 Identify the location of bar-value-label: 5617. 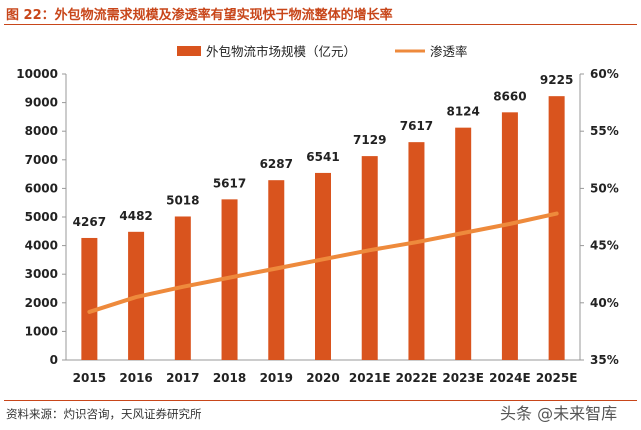
(229, 183).